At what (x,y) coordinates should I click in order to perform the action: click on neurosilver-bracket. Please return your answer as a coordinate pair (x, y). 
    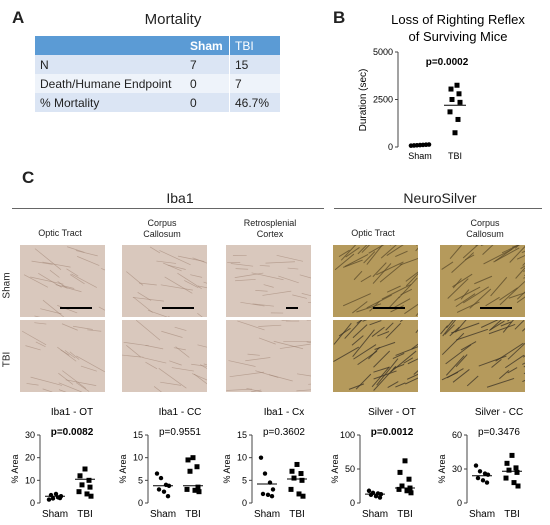
    Looking at the image, I should click on (438, 208).